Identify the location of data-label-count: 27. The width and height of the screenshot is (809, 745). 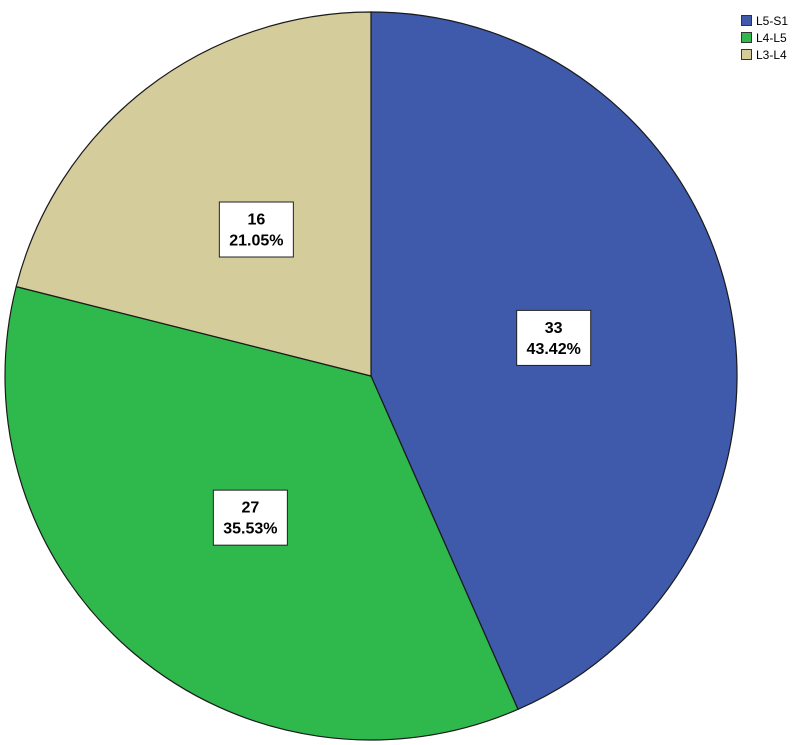
(250, 508).